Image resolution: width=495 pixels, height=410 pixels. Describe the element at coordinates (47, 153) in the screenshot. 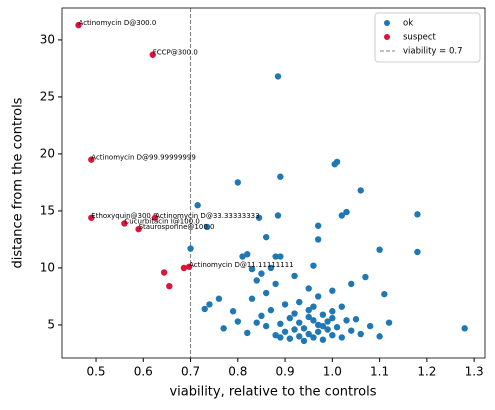

I see `y-tick-label: 20` at that location.